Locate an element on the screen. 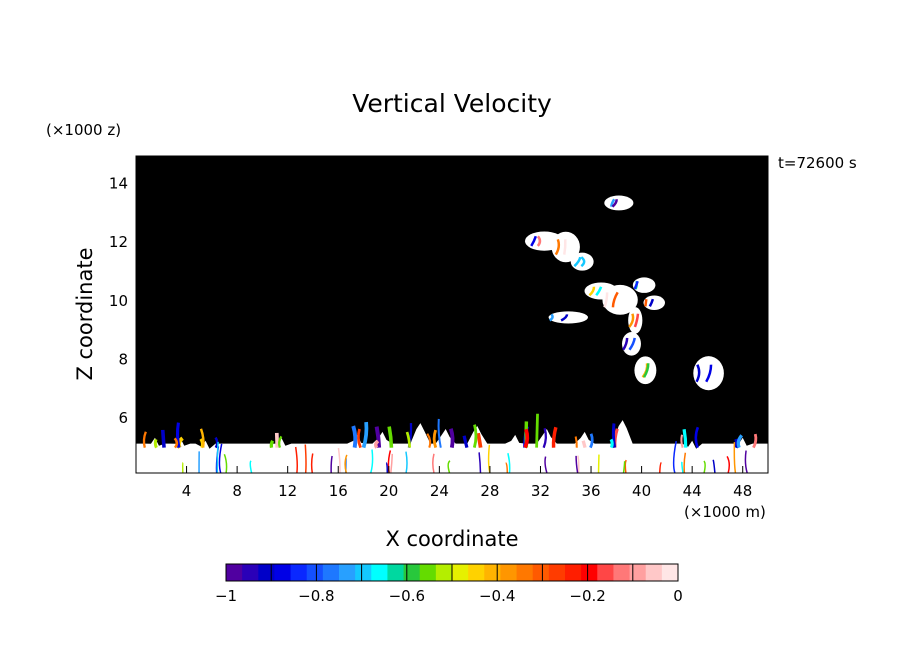  colorbar-tick-label: 0 is located at coordinates (678, 596).